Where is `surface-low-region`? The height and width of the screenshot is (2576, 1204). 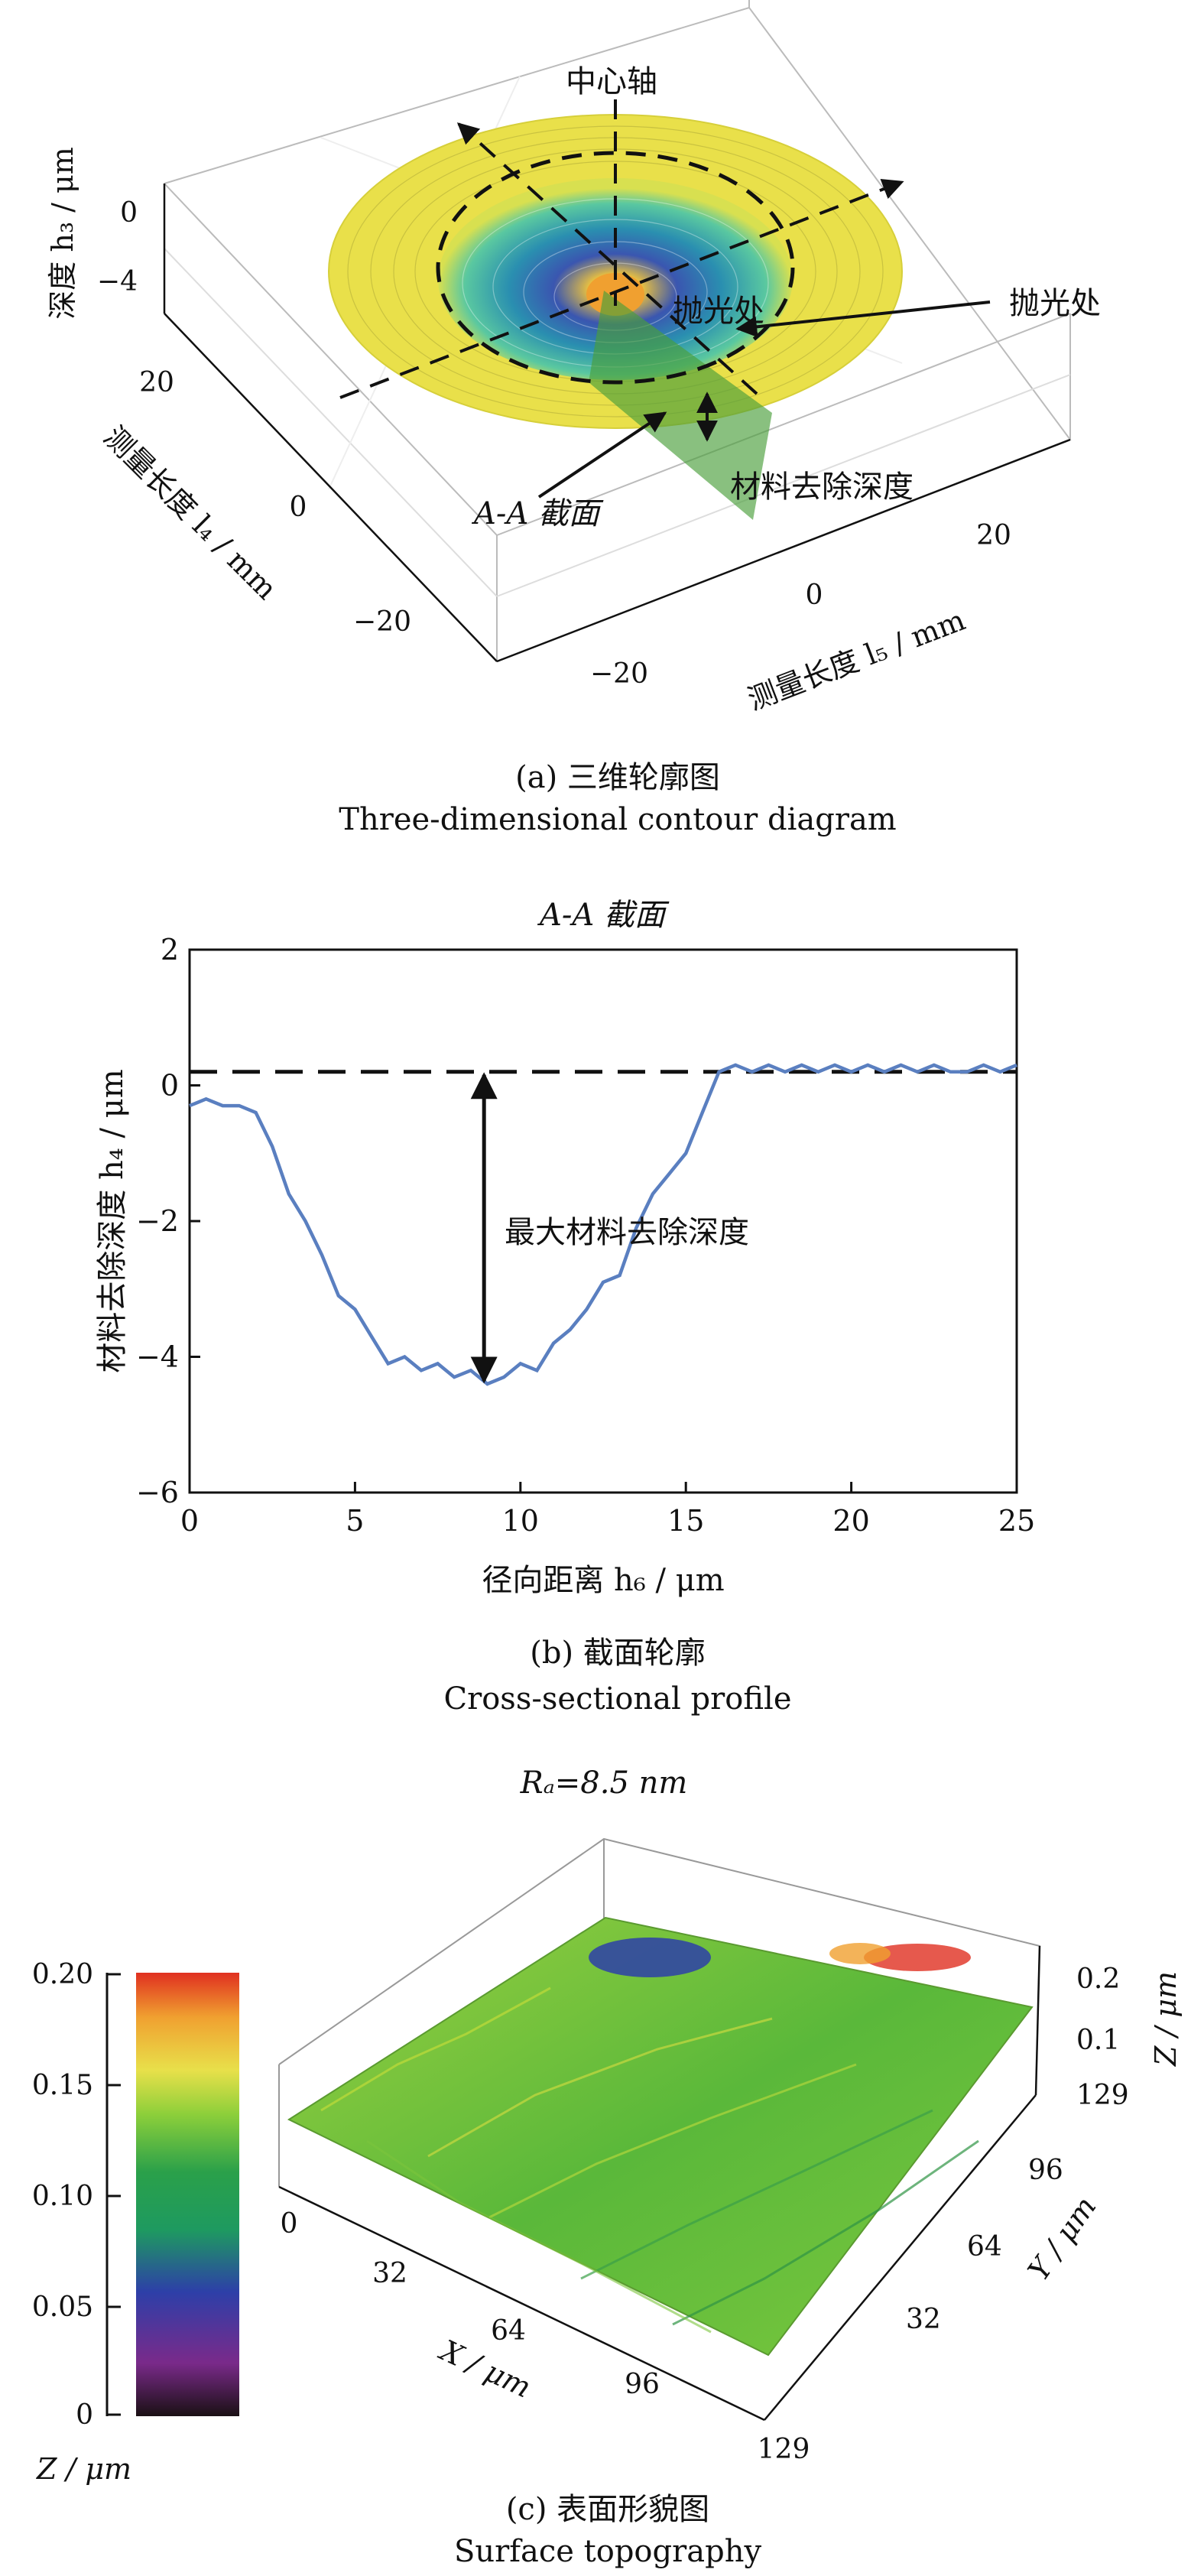 surface-low-region is located at coordinates (650, 1958).